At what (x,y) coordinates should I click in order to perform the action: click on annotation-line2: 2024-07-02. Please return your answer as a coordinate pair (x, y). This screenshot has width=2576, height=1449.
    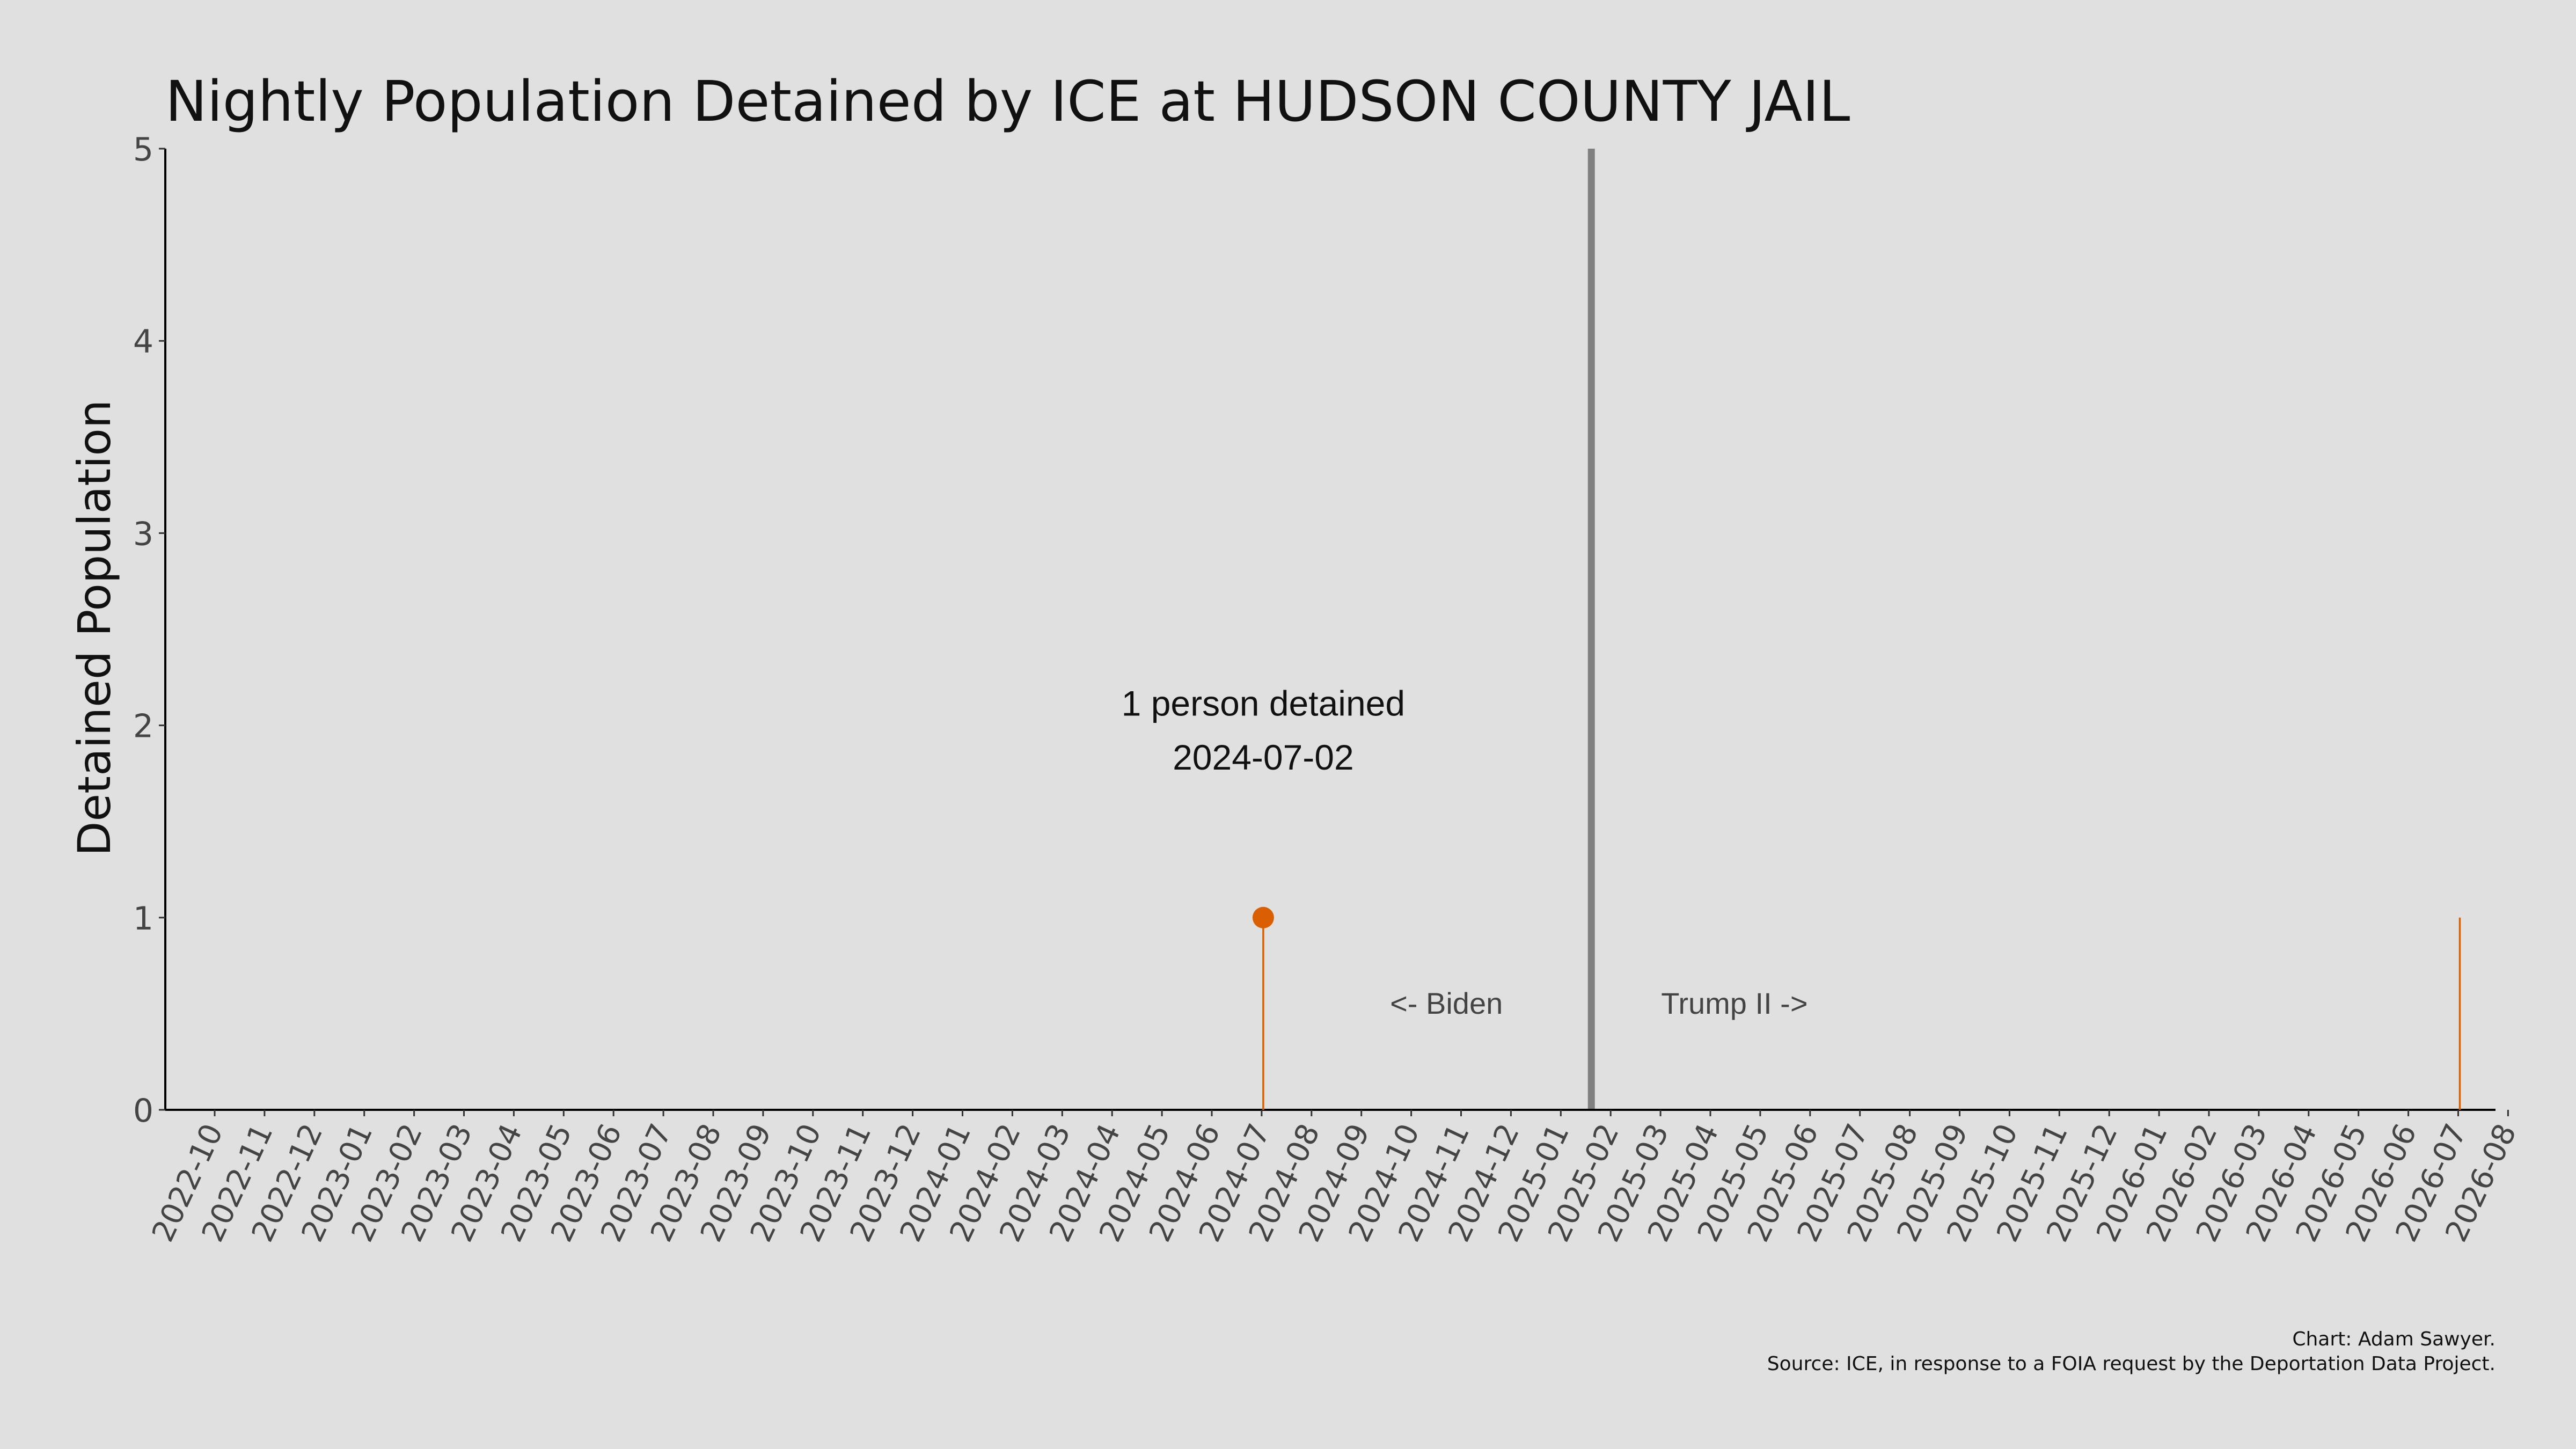
    Looking at the image, I should click on (1263, 757).